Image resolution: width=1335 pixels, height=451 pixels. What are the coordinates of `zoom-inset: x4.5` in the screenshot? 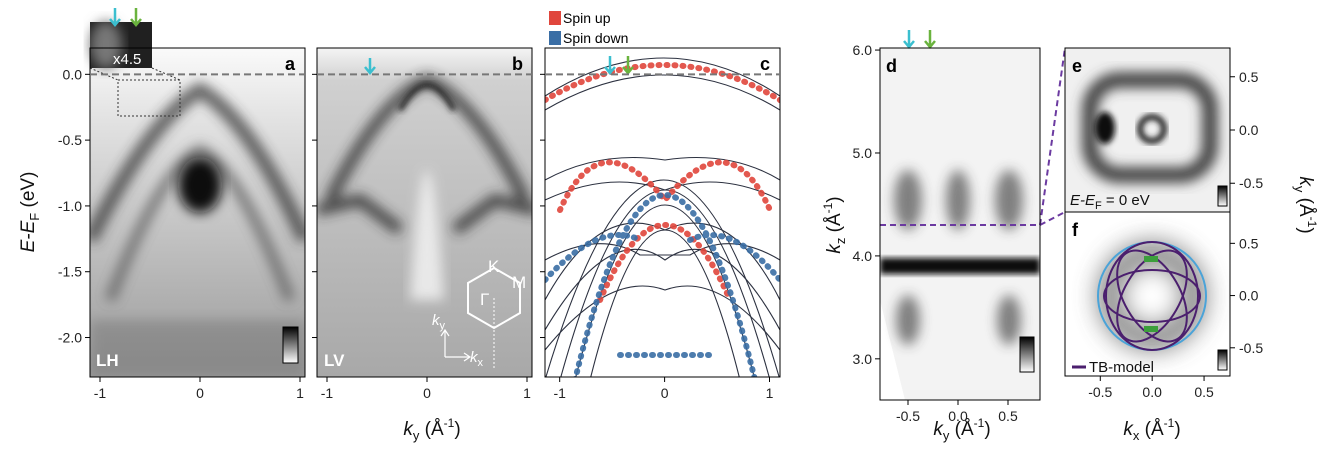 It's located at (135, 69).